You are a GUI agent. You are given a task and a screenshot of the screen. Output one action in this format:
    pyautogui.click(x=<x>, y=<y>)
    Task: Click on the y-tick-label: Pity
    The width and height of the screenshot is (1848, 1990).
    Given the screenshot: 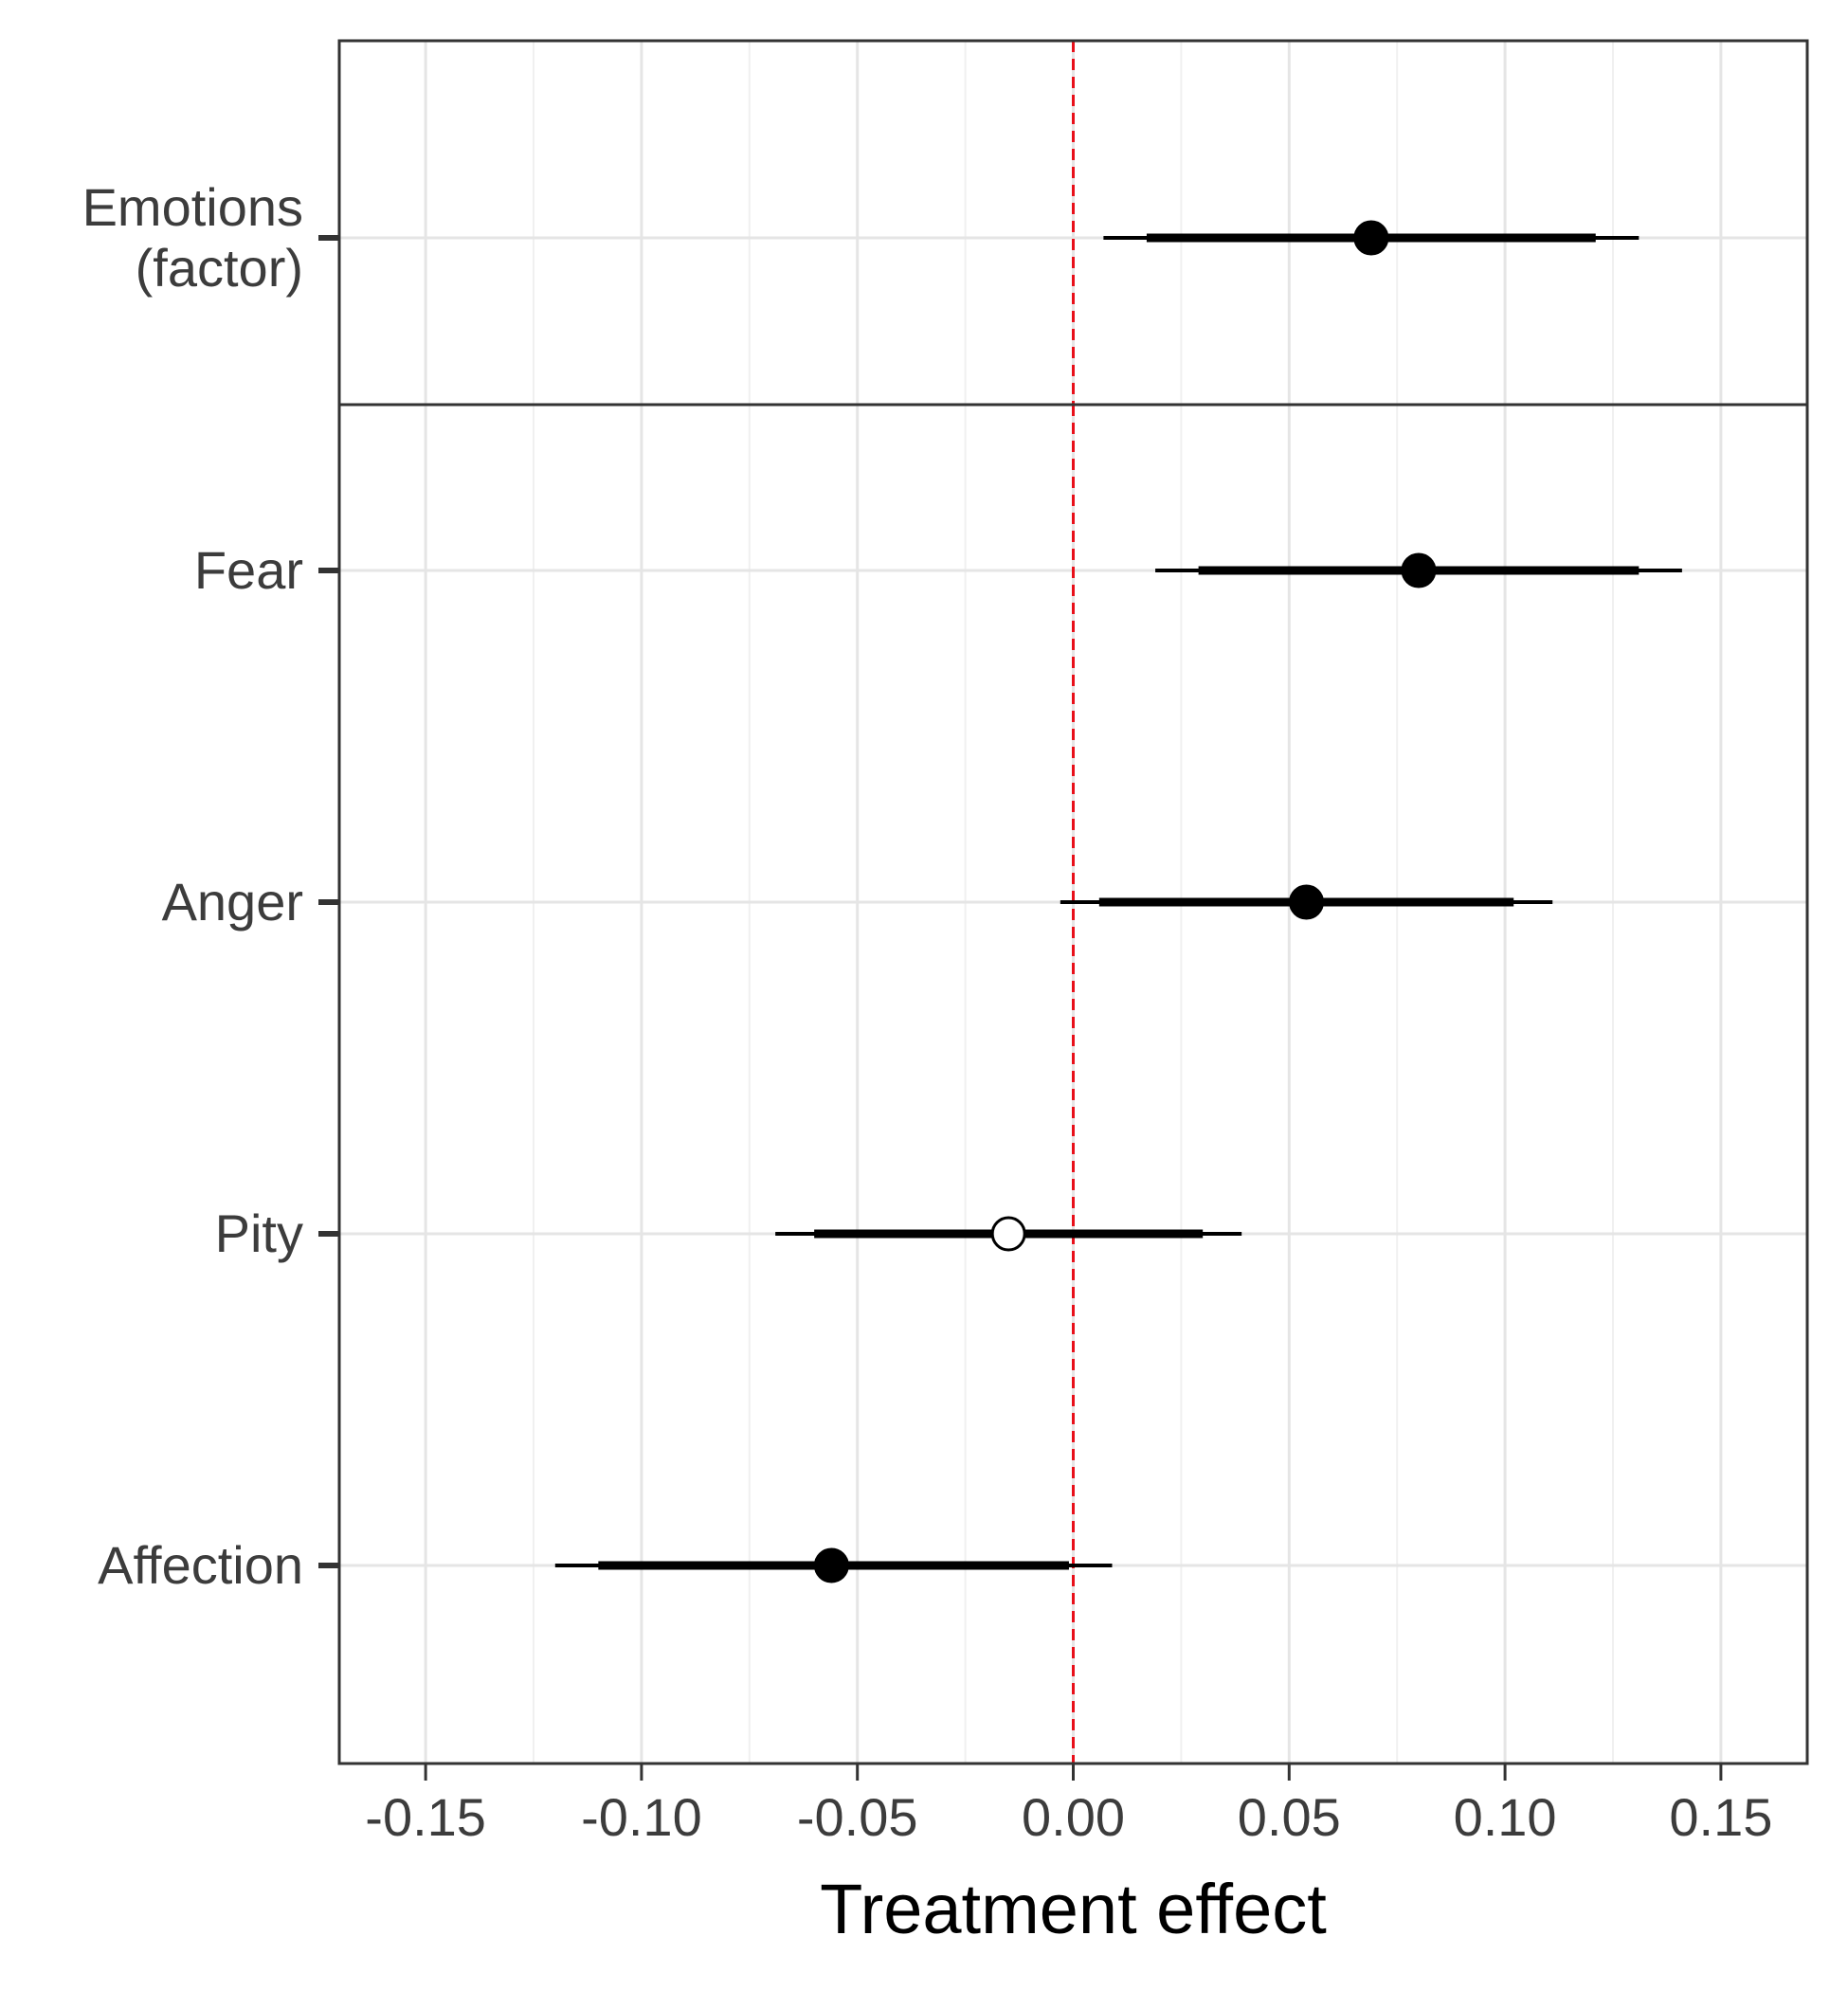 What is the action you would take?
    pyautogui.click(x=259, y=1233)
    